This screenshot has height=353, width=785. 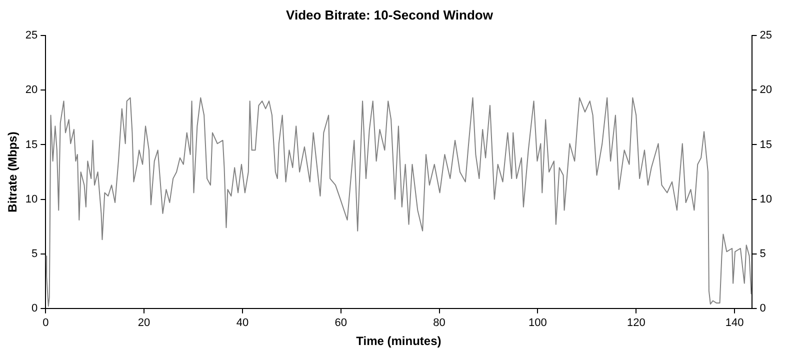 What do you see at coordinates (399, 341) in the screenshot?
I see `x-axis-title: Time (minutes)` at bounding box center [399, 341].